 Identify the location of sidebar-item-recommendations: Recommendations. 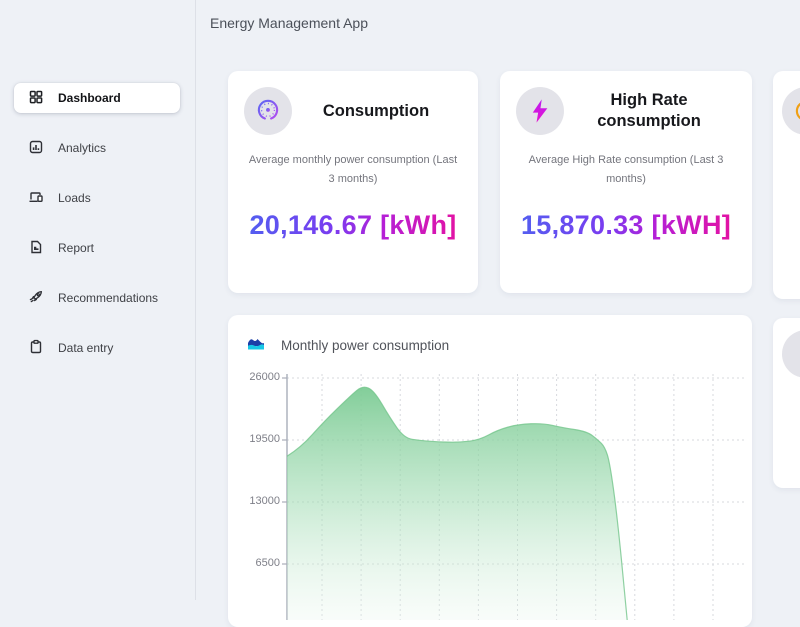
(97, 298).